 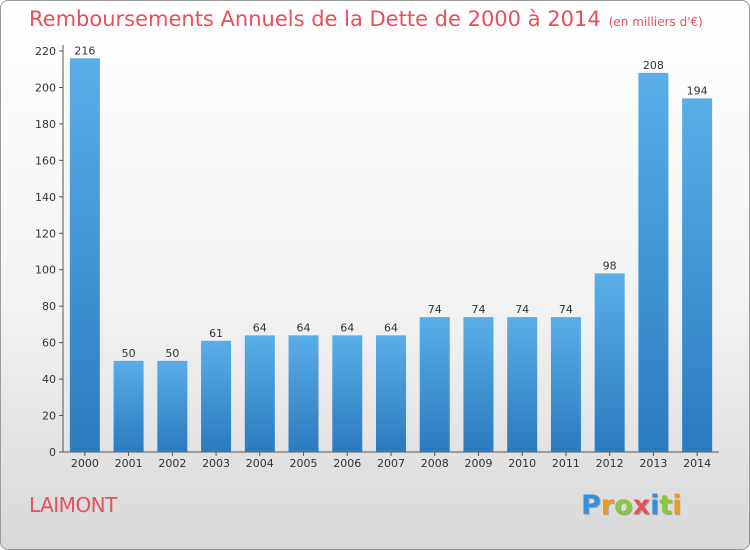 I want to click on x-tick-label: 2007, so click(x=391, y=463).